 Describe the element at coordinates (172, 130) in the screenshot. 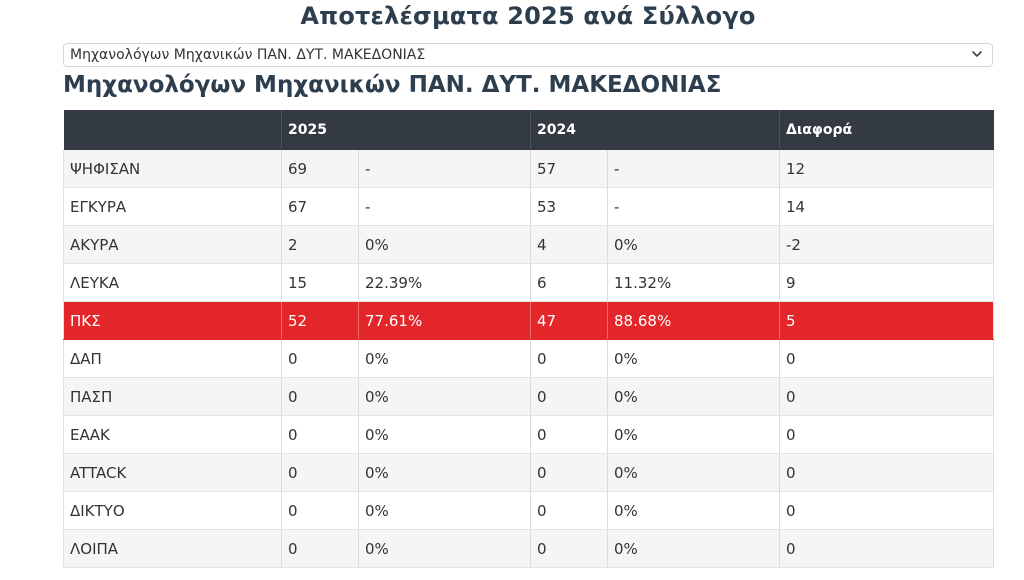

I see `header-label` at that location.